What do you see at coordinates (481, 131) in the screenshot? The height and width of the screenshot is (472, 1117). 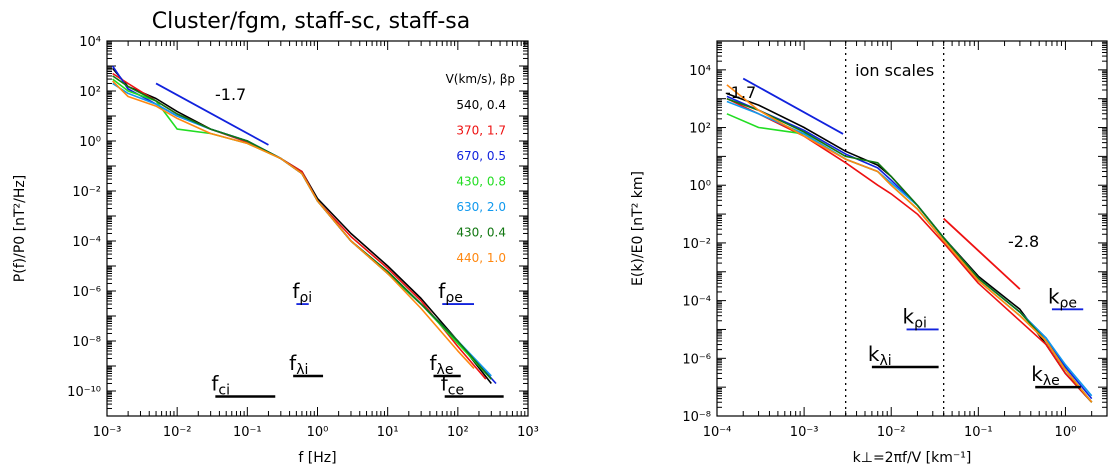 I see `legend-entry-2: 370, 1.7` at bounding box center [481, 131].